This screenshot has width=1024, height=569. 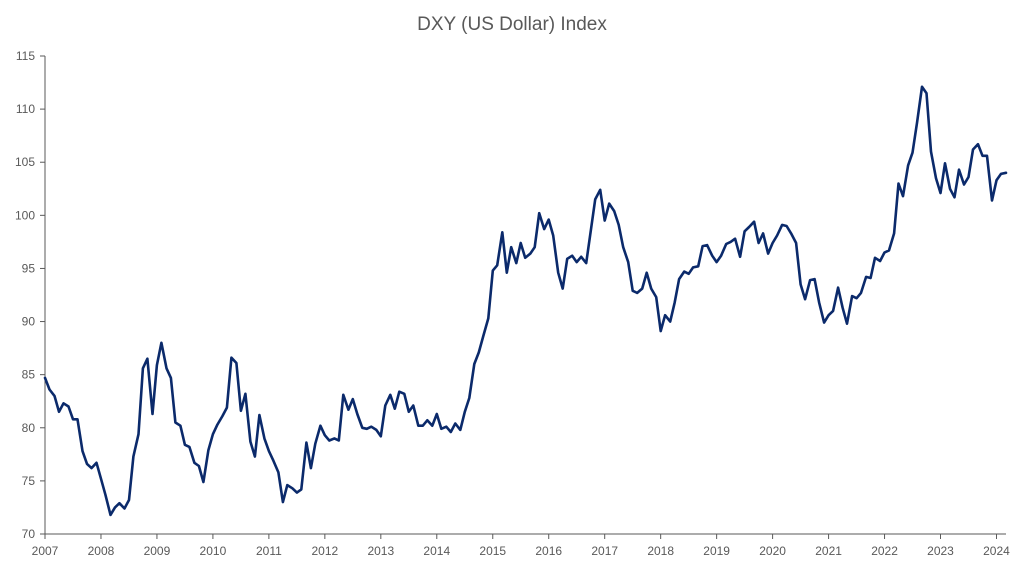 What do you see at coordinates (380, 551) in the screenshot?
I see `x-tick-label: 2013` at bounding box center [380, 551].